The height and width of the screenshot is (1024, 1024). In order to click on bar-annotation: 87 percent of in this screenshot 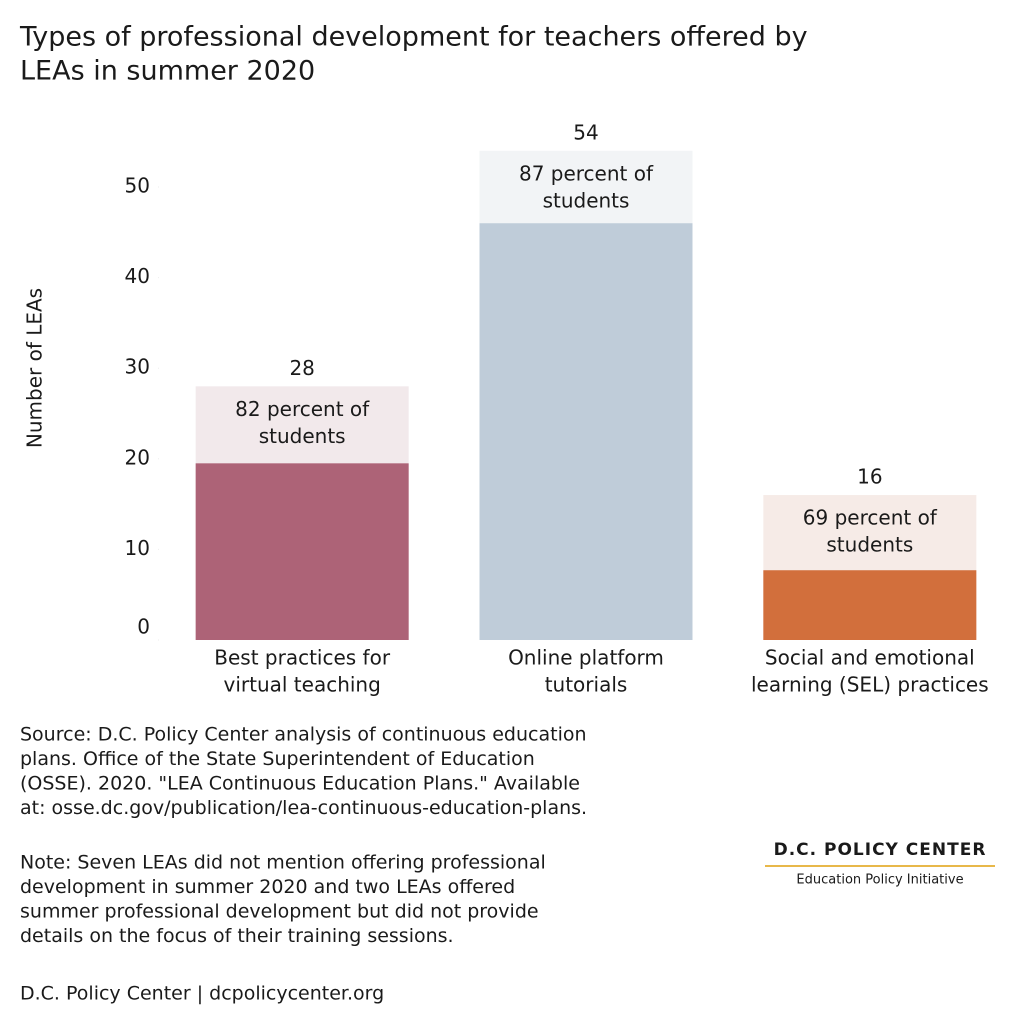, I will do `click(586, 173)`.